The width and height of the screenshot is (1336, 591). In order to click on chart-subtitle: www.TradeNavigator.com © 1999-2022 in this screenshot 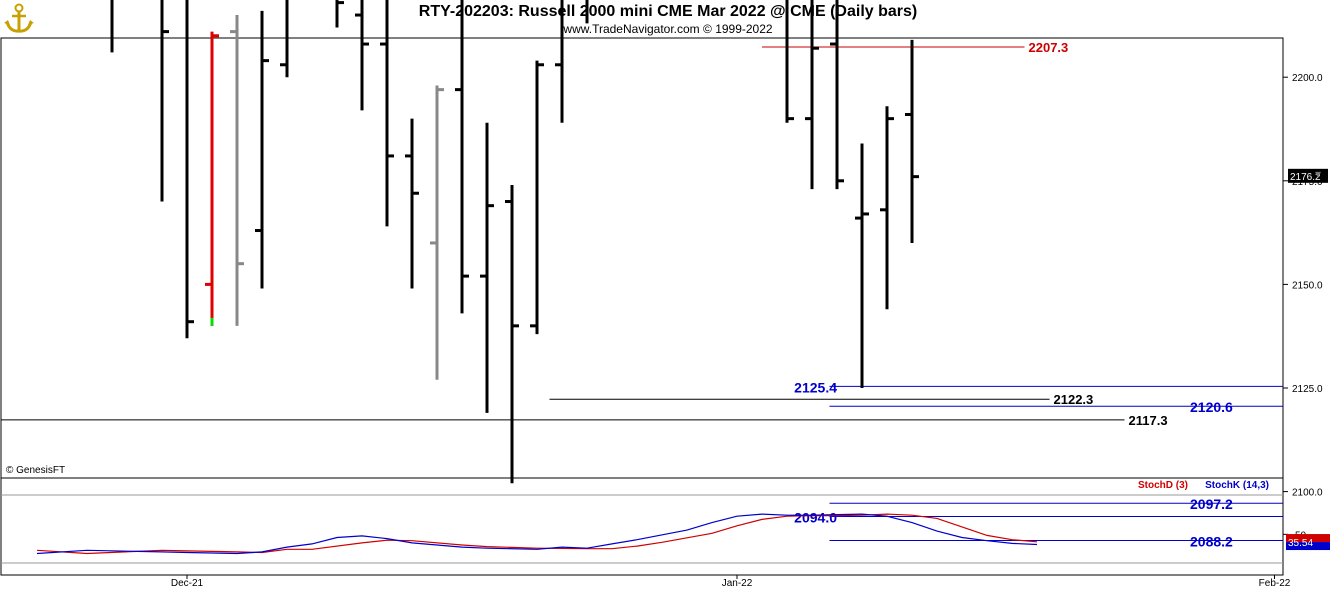, I will do `click(668, 29)`.